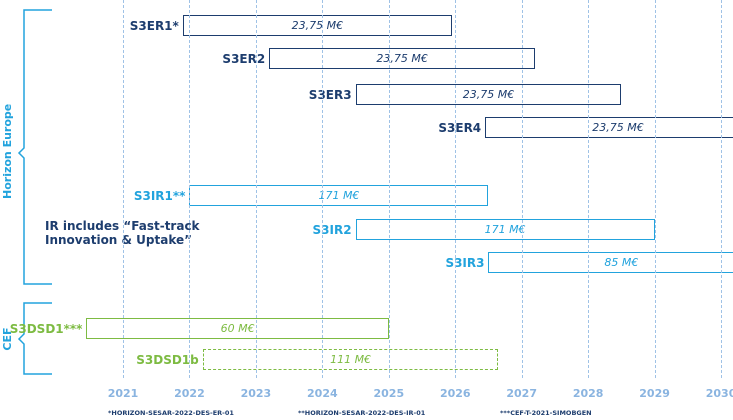  I want to click on s3er4-label: S3ER4, so click(460, 127).